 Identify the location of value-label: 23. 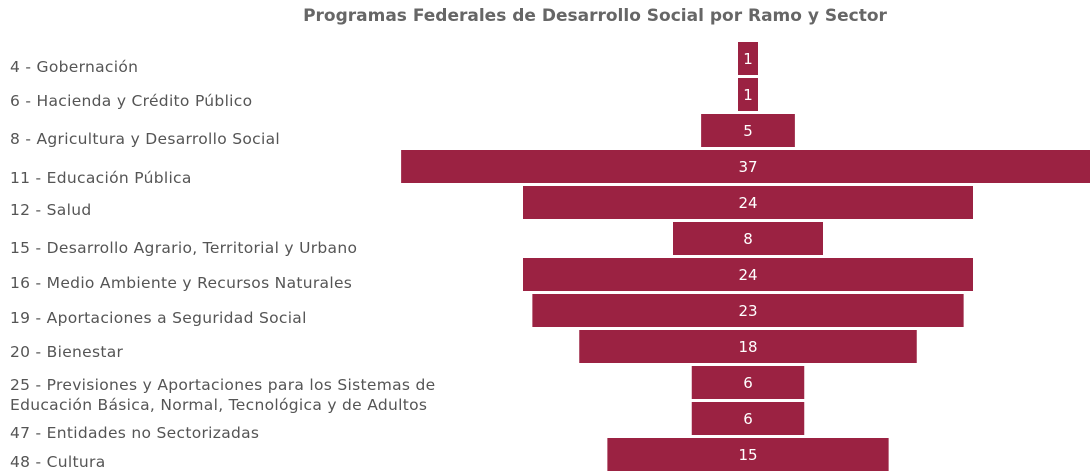
(747, 311).